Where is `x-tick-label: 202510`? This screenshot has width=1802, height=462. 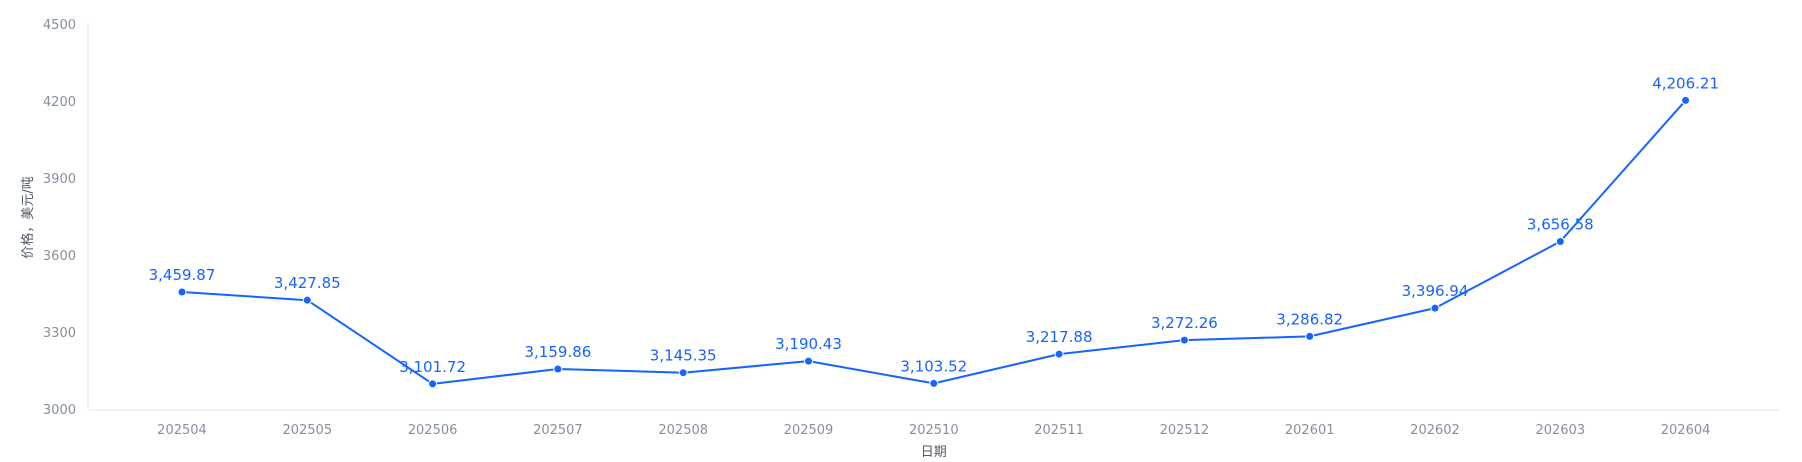 x-tick-label: 202510 is located at coordinates (934, 430).